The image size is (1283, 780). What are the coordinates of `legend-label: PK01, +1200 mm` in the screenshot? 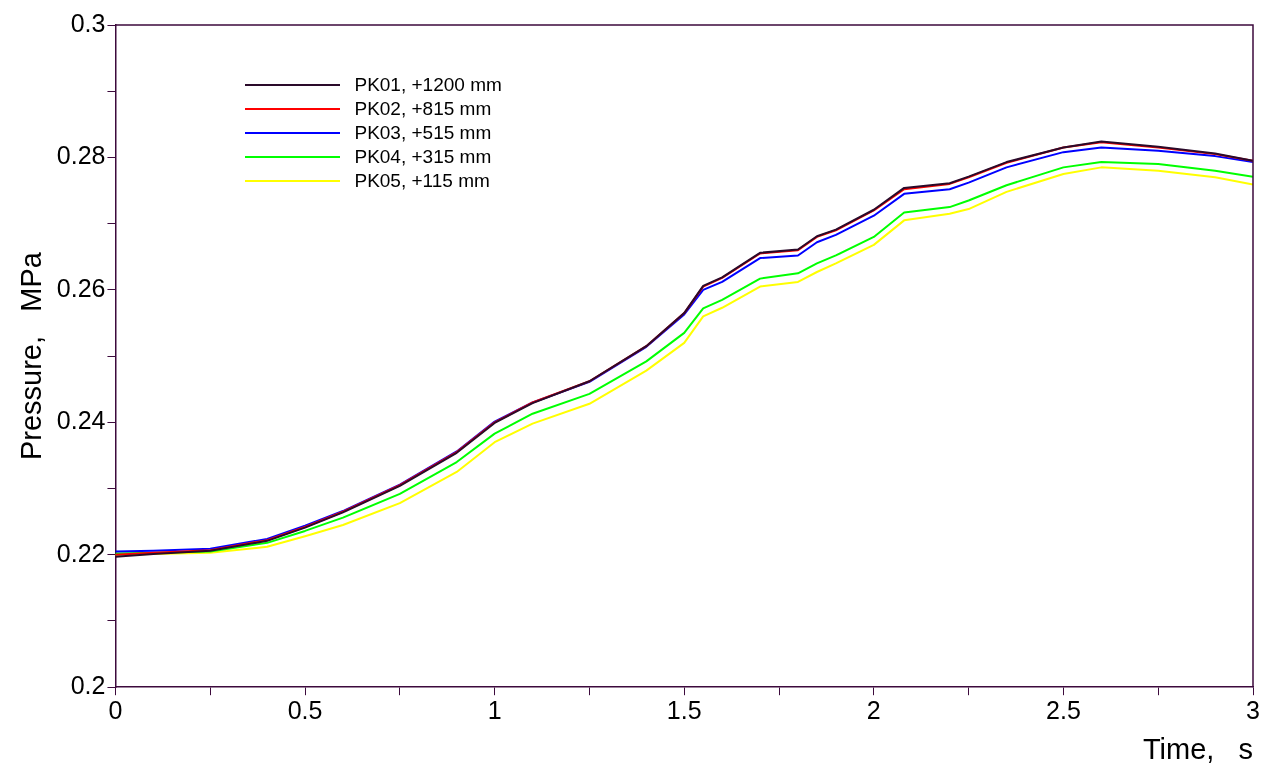 It's located at (428, 85).